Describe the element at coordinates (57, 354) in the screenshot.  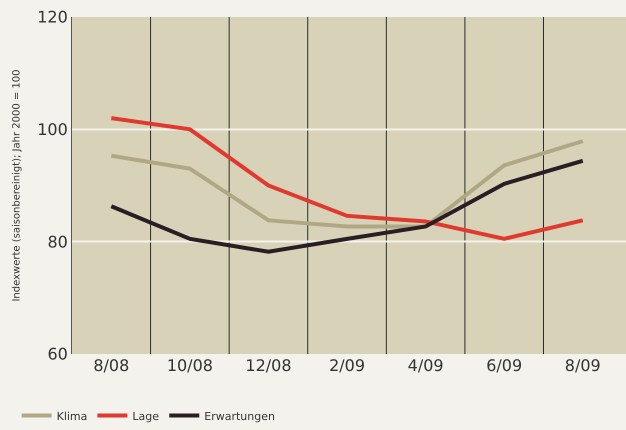
I see `y-tick-label: 60` at that location.